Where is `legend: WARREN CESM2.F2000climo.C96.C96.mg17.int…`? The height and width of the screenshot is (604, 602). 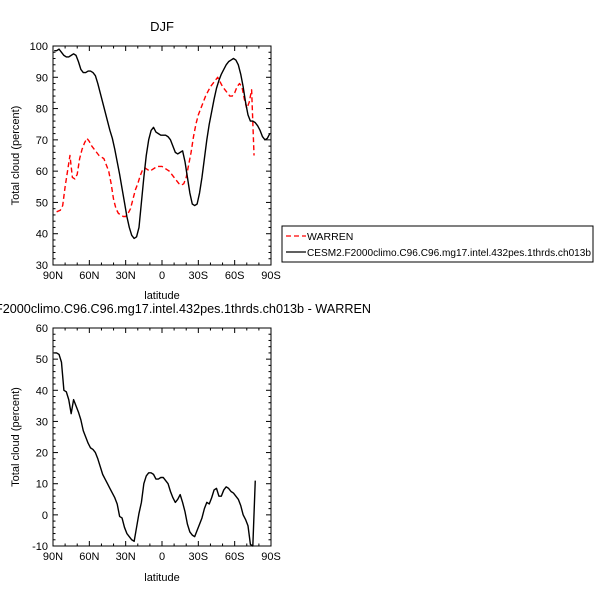 legend: WARREN CESM2.F2000climo.C96.C96.mg17.int… is located at coordinates (437, 244).